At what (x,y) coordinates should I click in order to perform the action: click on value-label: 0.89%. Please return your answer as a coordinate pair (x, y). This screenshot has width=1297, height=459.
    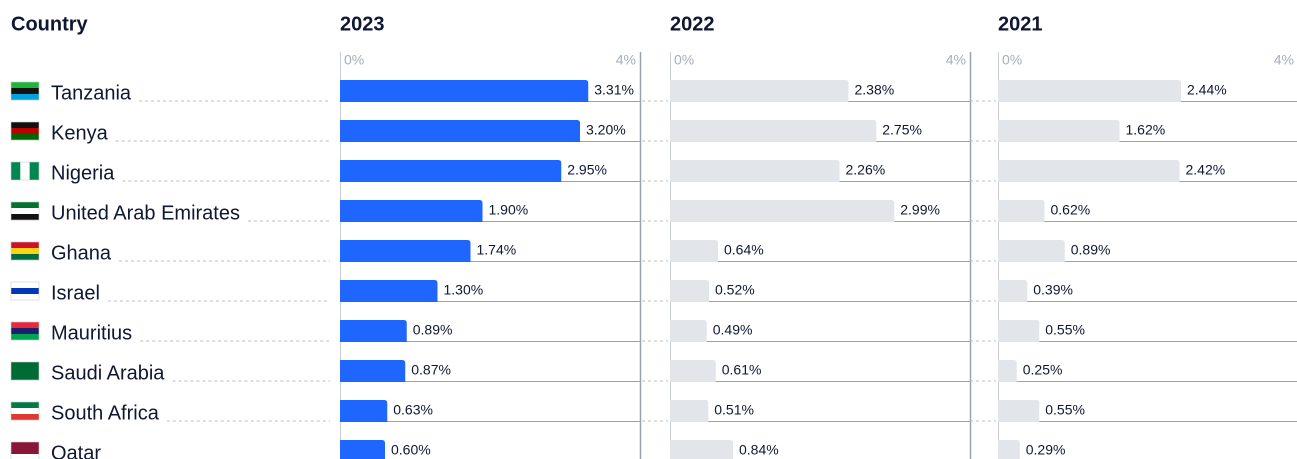
    Looking at the image, I should click on (1091, 250).